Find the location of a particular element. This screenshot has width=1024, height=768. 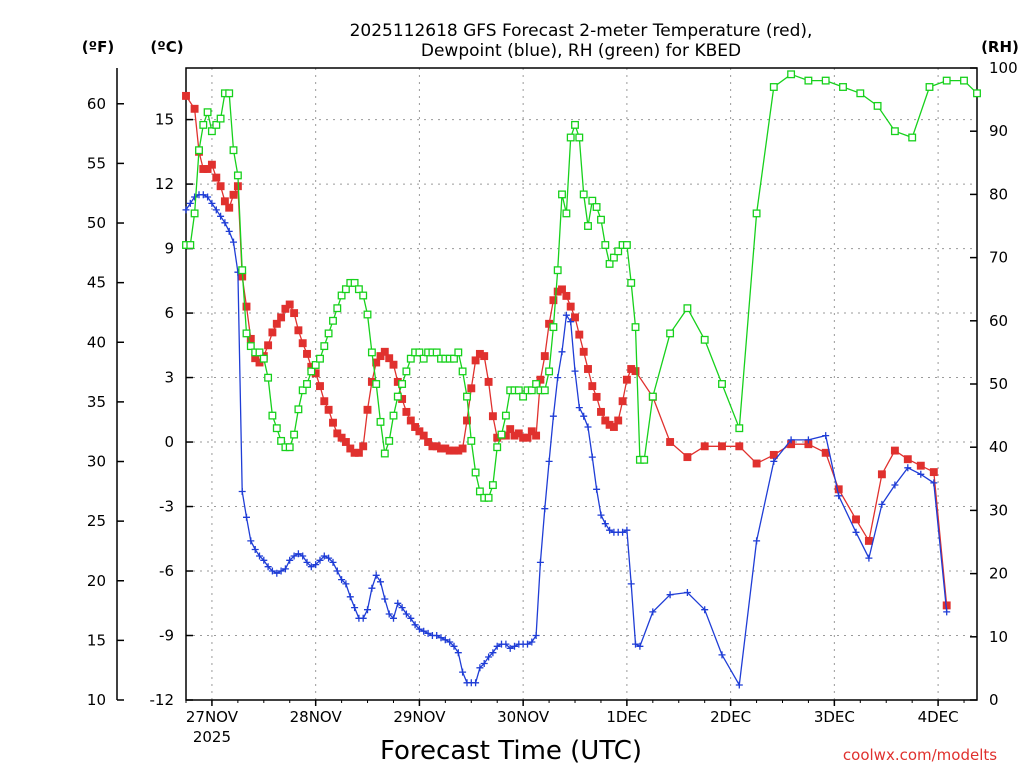

celsius-tick-label: 15 is located at coordinates (164, 120).